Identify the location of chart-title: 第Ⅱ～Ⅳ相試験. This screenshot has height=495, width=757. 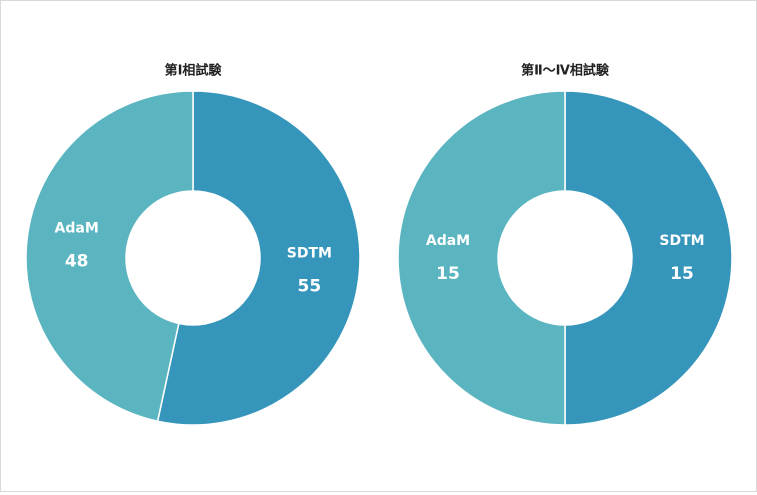
(565, 71).